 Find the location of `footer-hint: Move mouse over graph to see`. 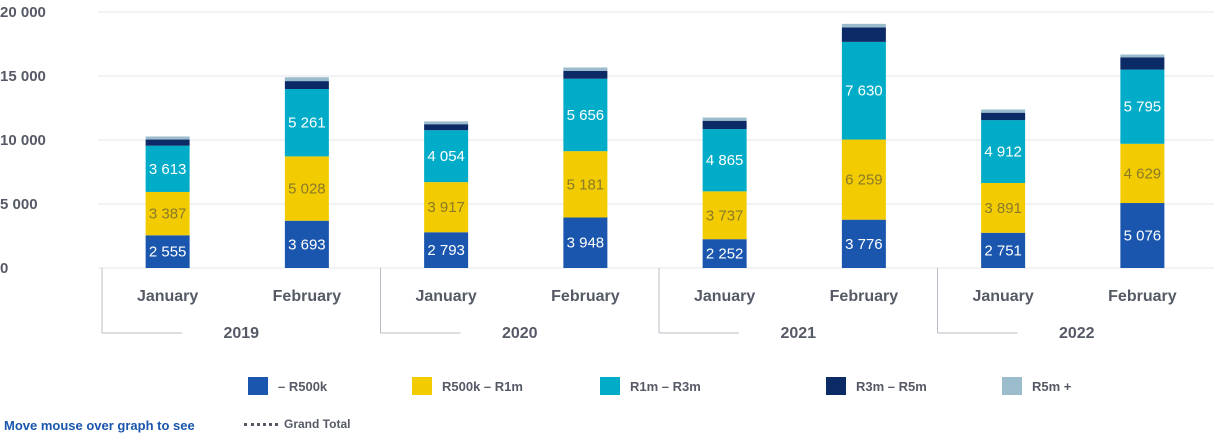

footer-hint: Move mouse over graph to see is located at coordinates (99, 425).